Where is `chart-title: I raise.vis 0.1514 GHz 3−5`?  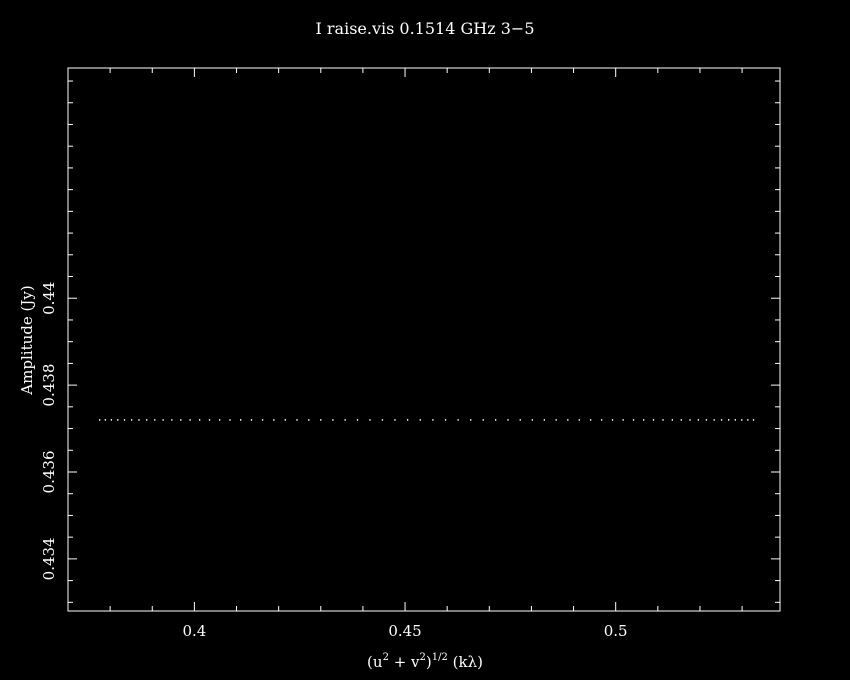 chart-title: I raise.vis 0.1514 GHz 3−5 is located at coordinates (424, 28).